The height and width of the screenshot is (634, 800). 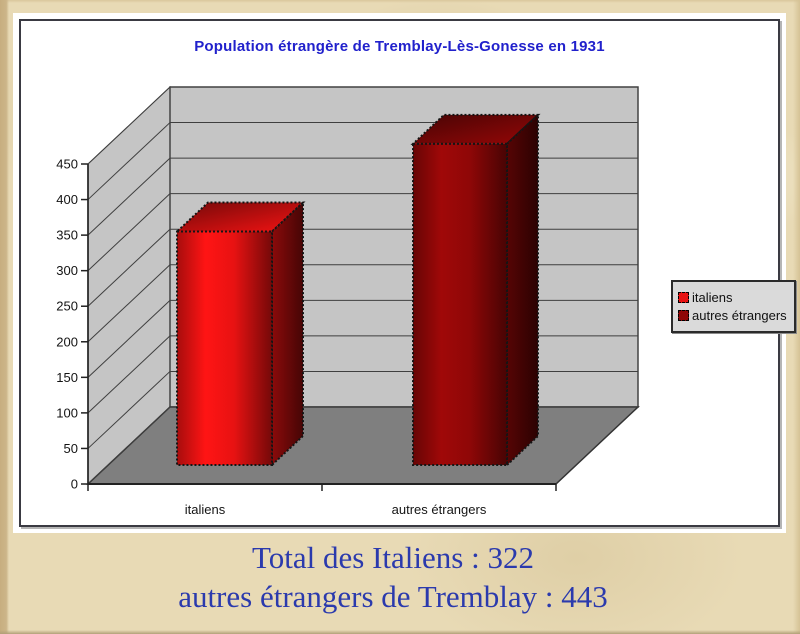 I want to click on caption-line-2: autres étrangers de Tremblay : 443, so click(x=393, y=596).